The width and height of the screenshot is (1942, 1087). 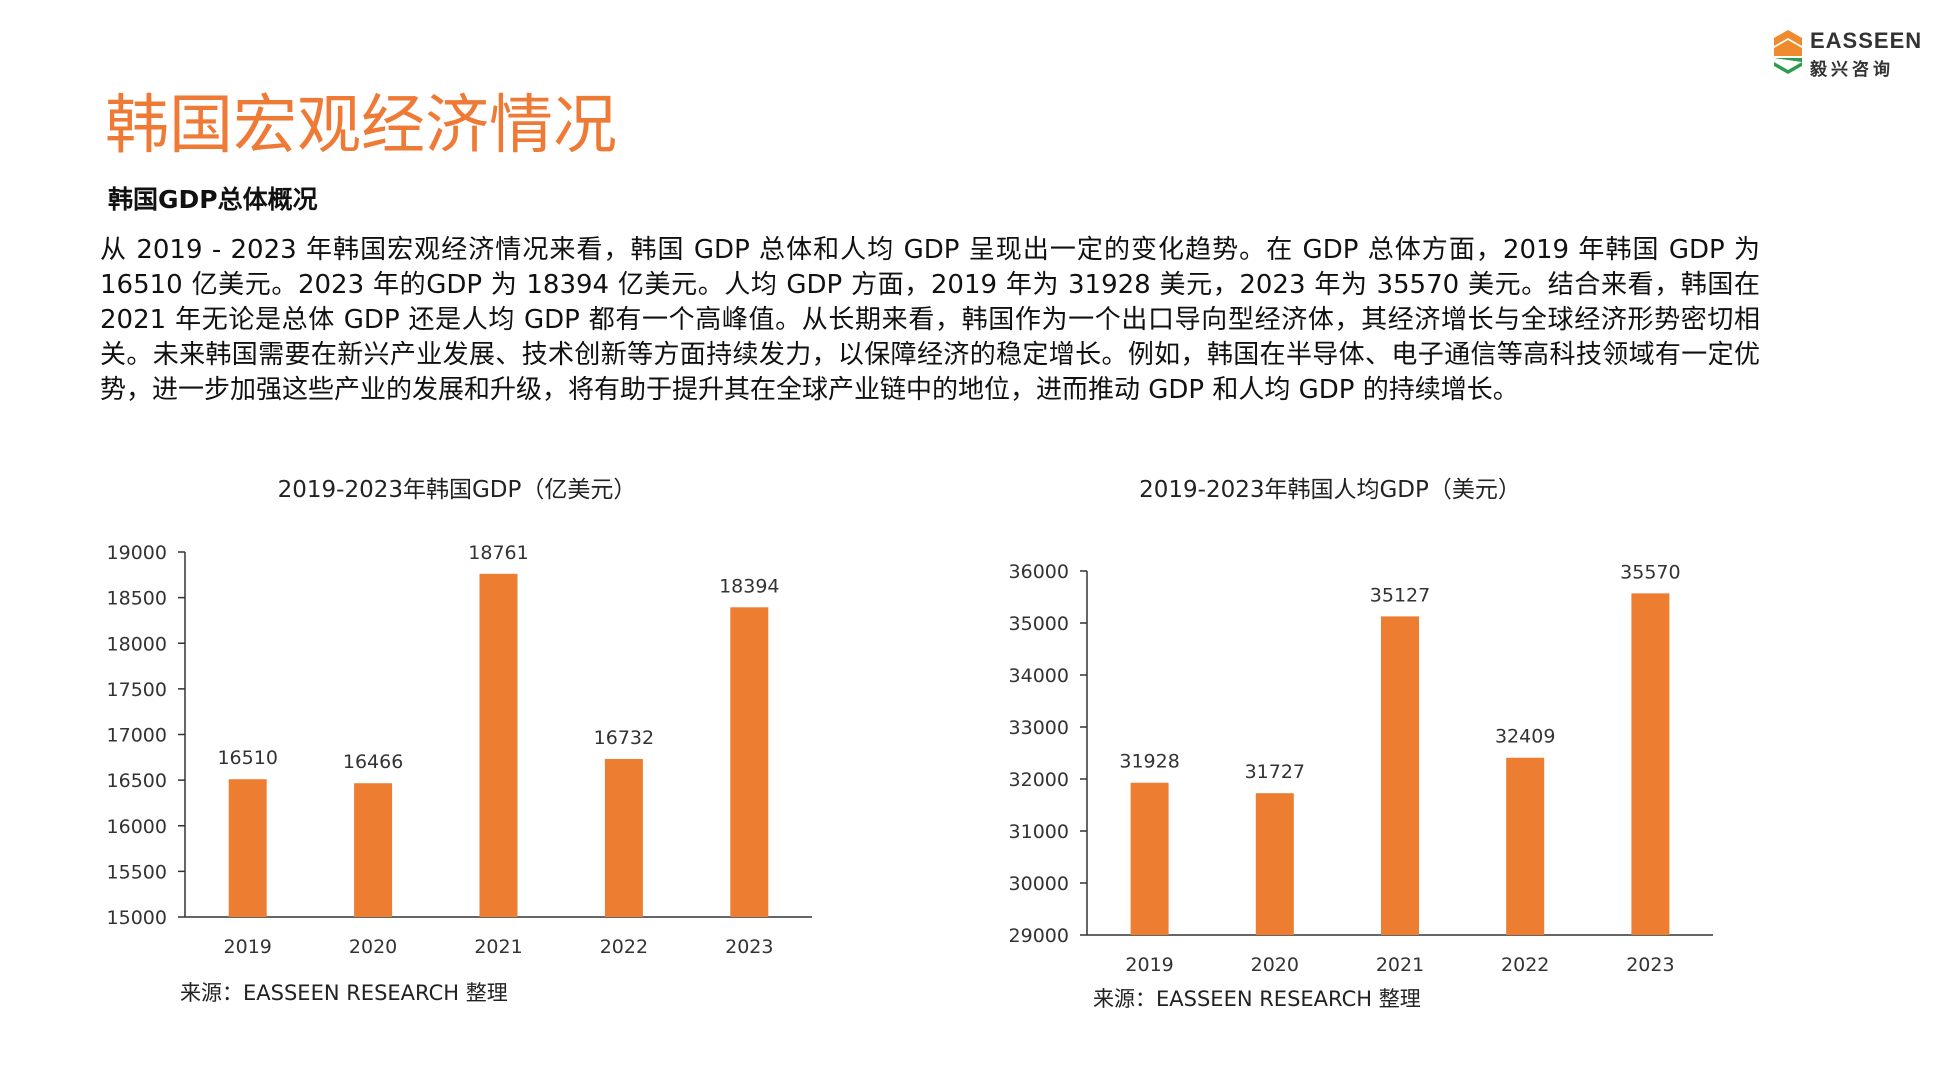 I want to click on per-capita-chart-source: 来源：EASSEEN RESEARCH 整理, so click(x=1257, y=999).